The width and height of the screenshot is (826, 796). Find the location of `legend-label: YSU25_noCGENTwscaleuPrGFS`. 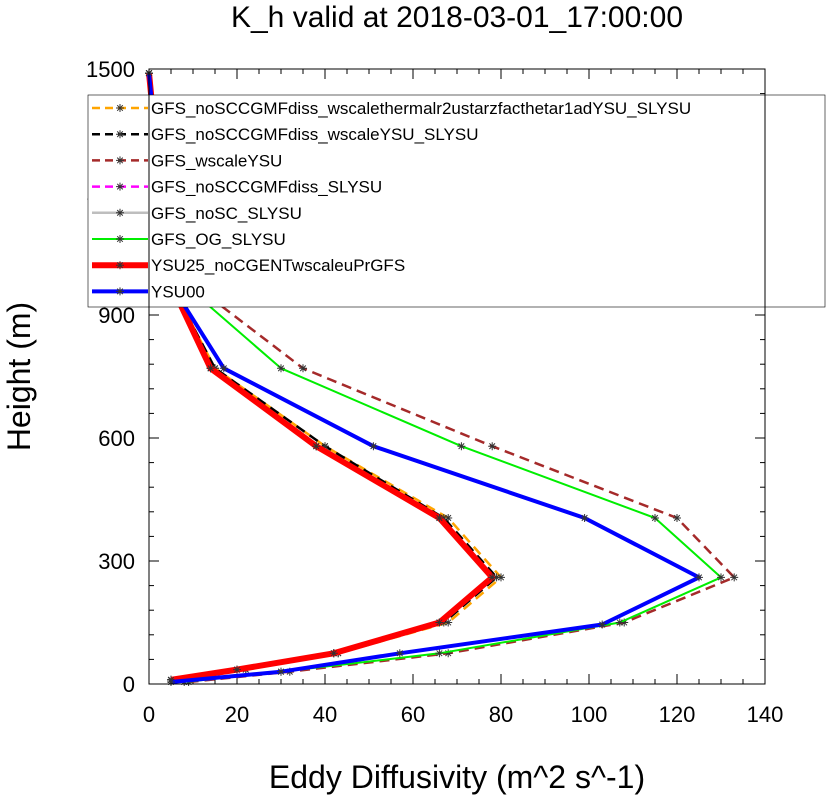

legend-label: YSU25_noCGENTwscaleuPrGFS is located at coordinates (278, 265).